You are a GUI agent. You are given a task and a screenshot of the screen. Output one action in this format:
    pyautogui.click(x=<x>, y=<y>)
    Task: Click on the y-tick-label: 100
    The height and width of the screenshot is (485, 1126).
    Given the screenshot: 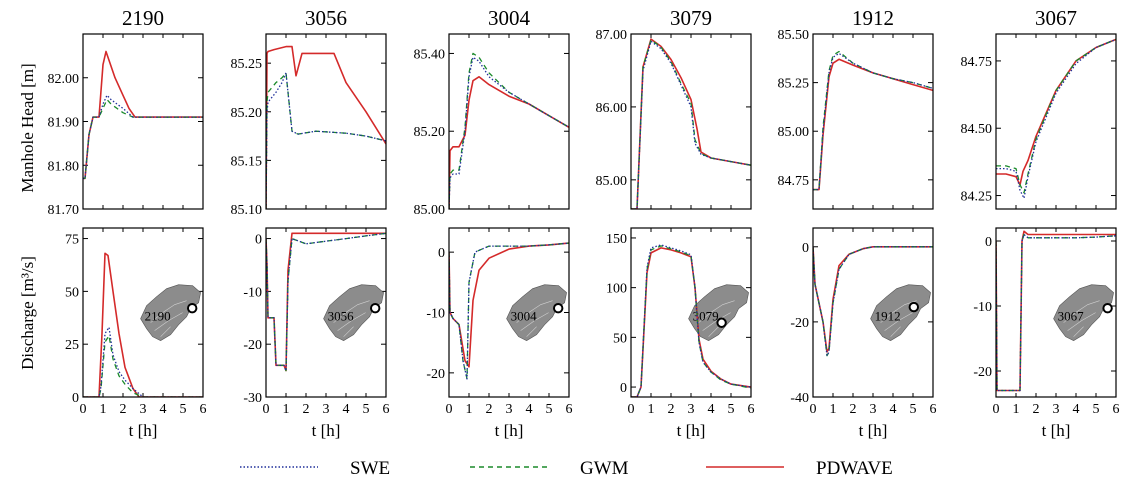 What is the action you would take?
    pyautogui.click(x=616, y=289)
    